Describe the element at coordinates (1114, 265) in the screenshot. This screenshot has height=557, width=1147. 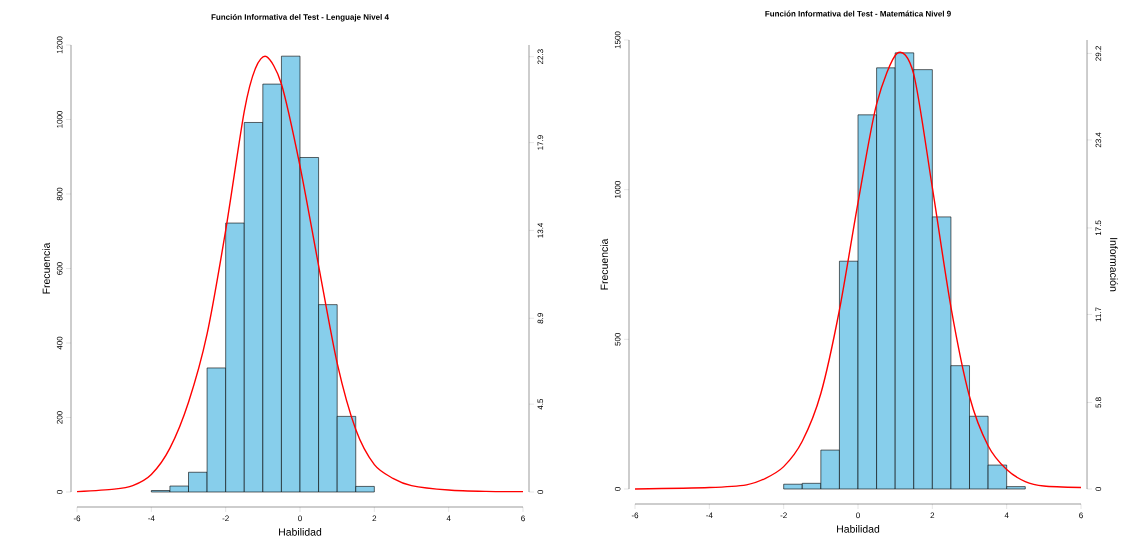
I see `y2-axis-title: Información` at that location.